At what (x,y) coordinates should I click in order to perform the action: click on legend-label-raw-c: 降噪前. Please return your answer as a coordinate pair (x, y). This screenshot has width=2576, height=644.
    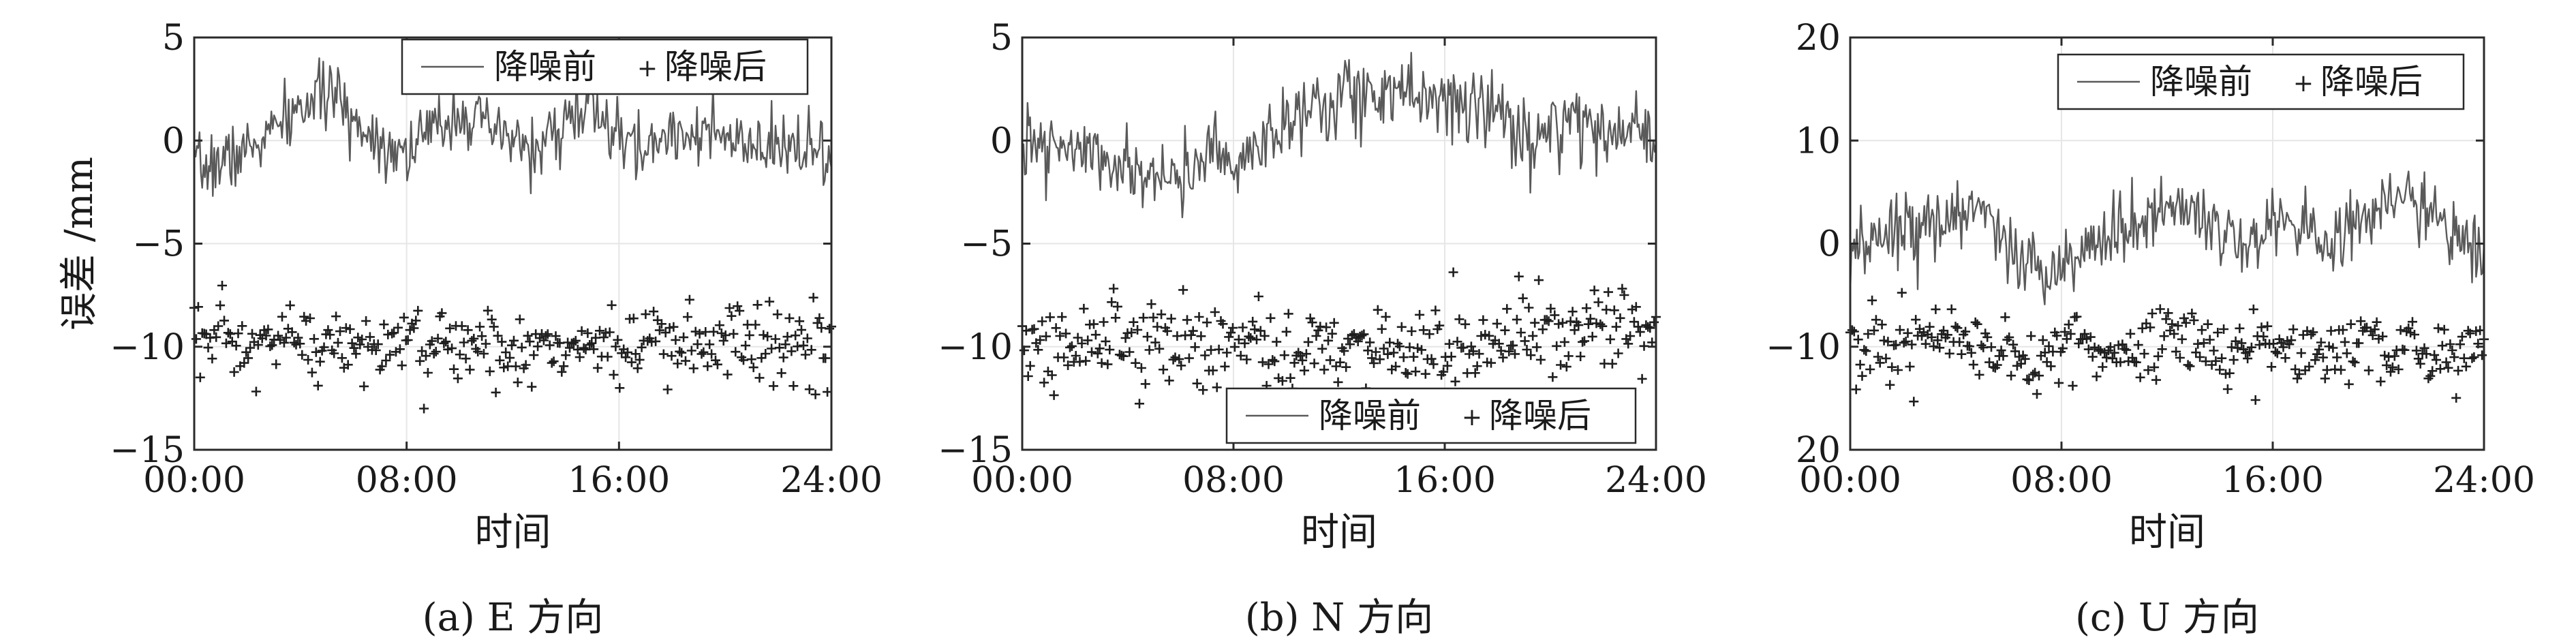
    Looking at the image, I should click on (2201, 82).